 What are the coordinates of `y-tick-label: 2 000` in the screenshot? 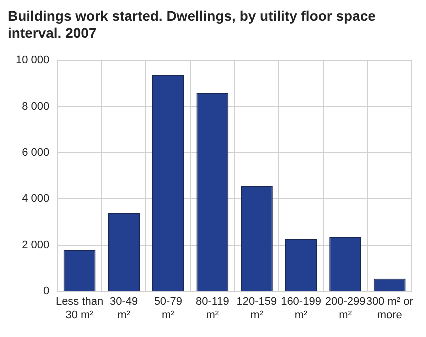 It's located at (36, 245).